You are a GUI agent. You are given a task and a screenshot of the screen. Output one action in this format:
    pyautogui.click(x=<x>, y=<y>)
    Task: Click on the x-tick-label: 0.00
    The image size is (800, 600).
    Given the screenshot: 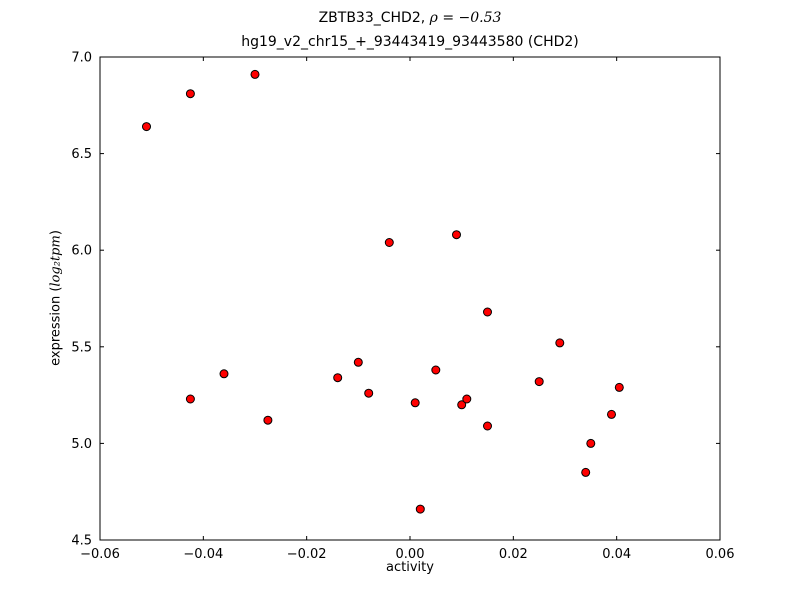 What is the action you would take?
    pyautogui.click(x=410, y=554)
    